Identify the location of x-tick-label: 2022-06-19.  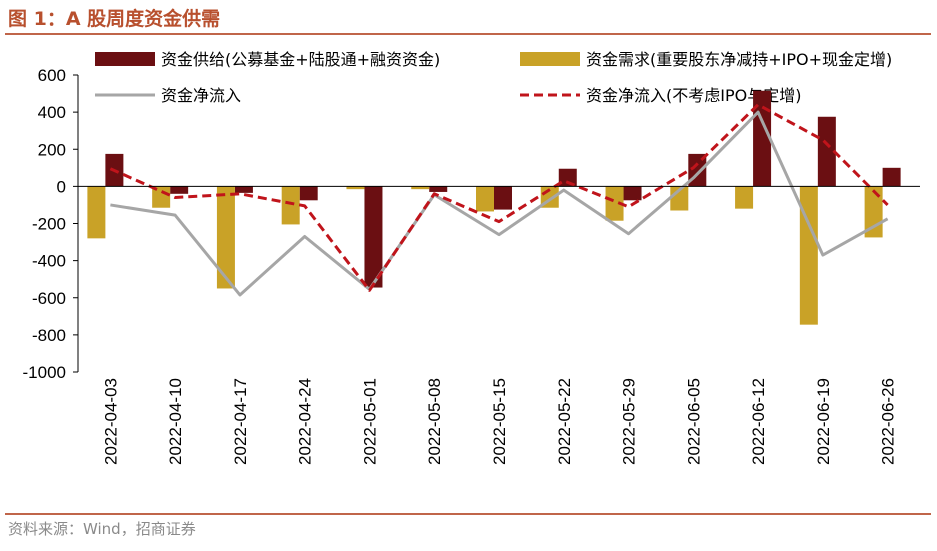
(823, 421).